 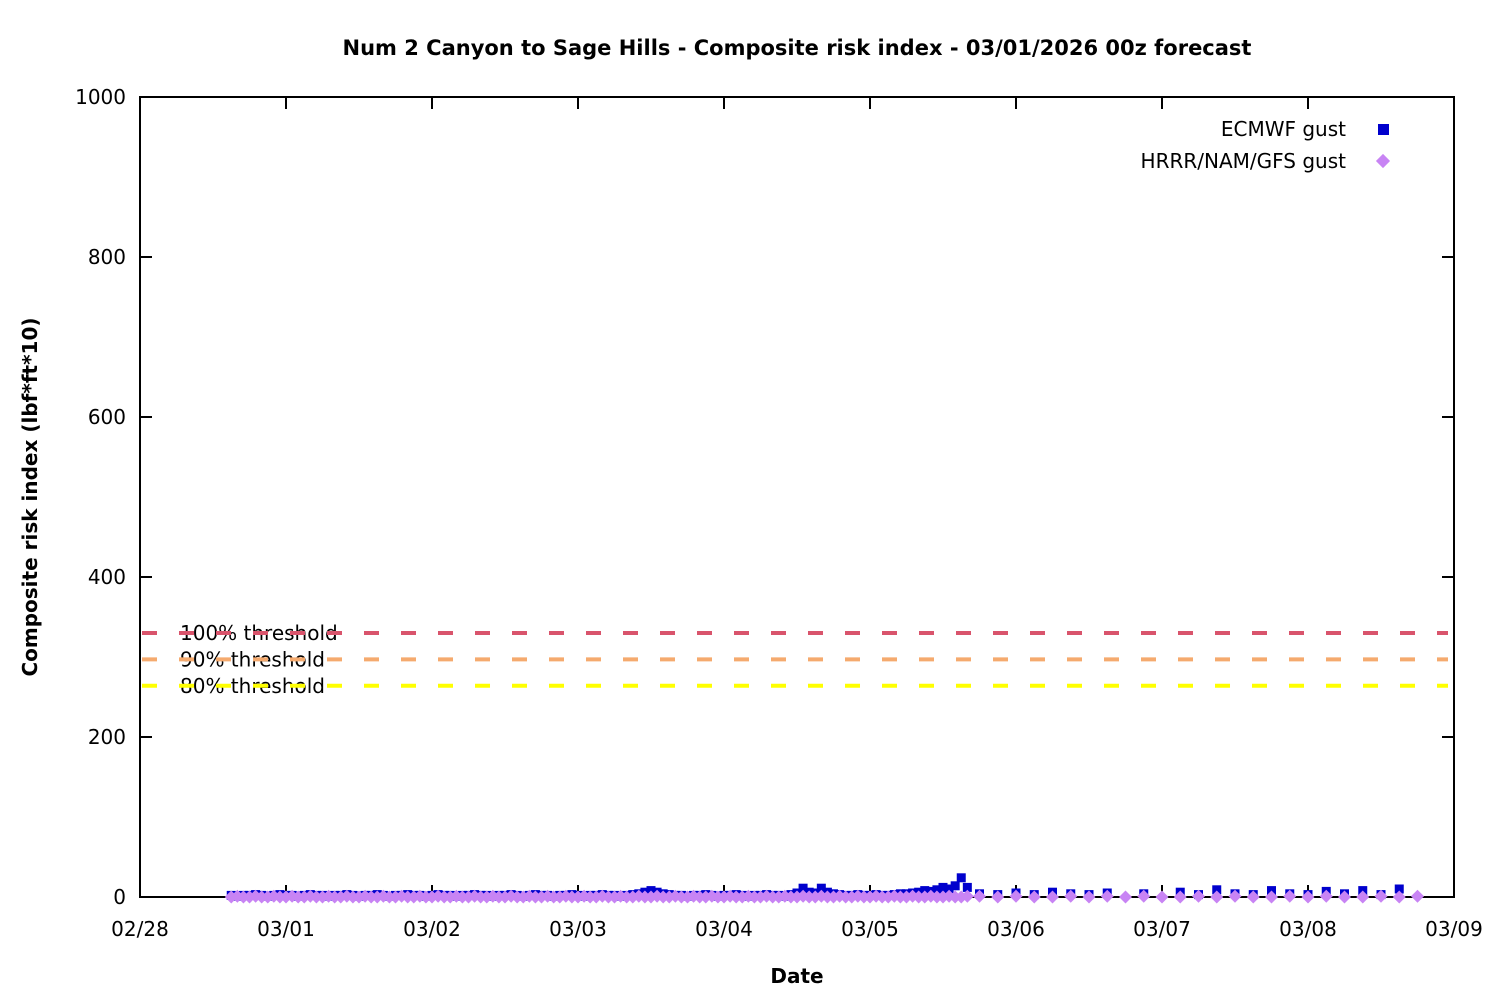 I want to click on x-tick-label: 03/08, so click(x=1308, y=929).